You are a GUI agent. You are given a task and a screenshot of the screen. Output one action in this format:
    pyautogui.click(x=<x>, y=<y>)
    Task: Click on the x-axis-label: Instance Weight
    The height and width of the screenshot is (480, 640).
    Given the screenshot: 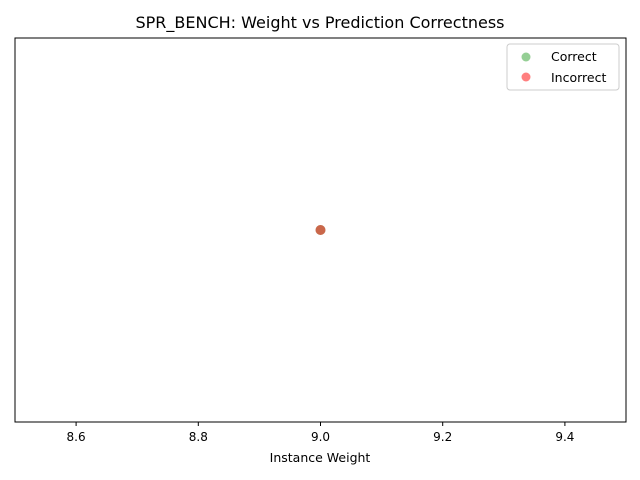 What is the action you would take?
    pyautogui.click(x=320, y=457)
    